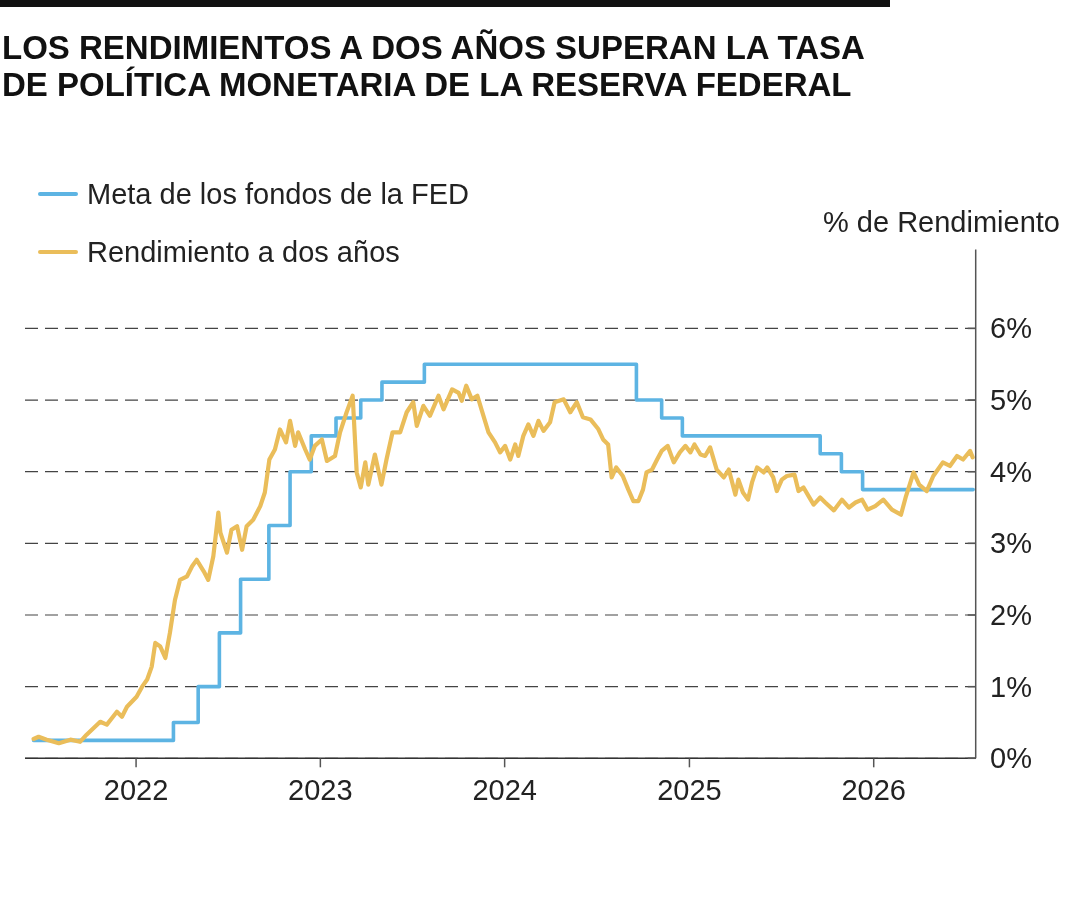  I want to click on y-tick-label: 0%, so click(1011, 758).